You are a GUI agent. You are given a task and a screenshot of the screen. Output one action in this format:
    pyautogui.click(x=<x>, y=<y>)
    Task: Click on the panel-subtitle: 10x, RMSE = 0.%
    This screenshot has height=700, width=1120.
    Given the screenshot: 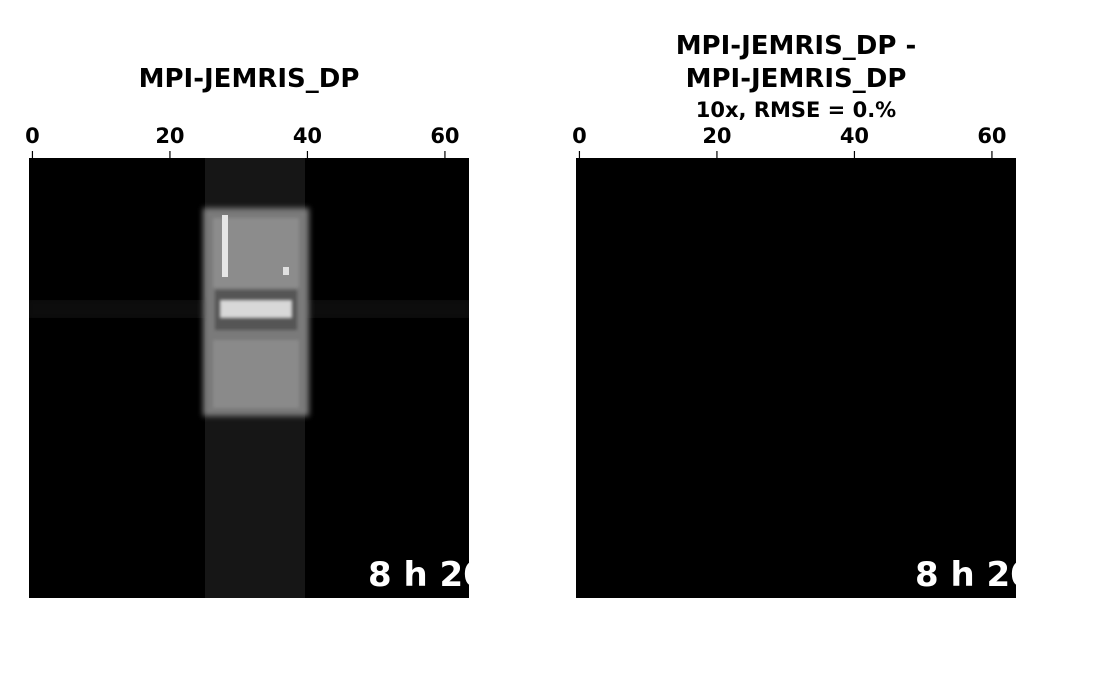 What is the action you would take?
    pyautogui.click(x=796, y=110)
    